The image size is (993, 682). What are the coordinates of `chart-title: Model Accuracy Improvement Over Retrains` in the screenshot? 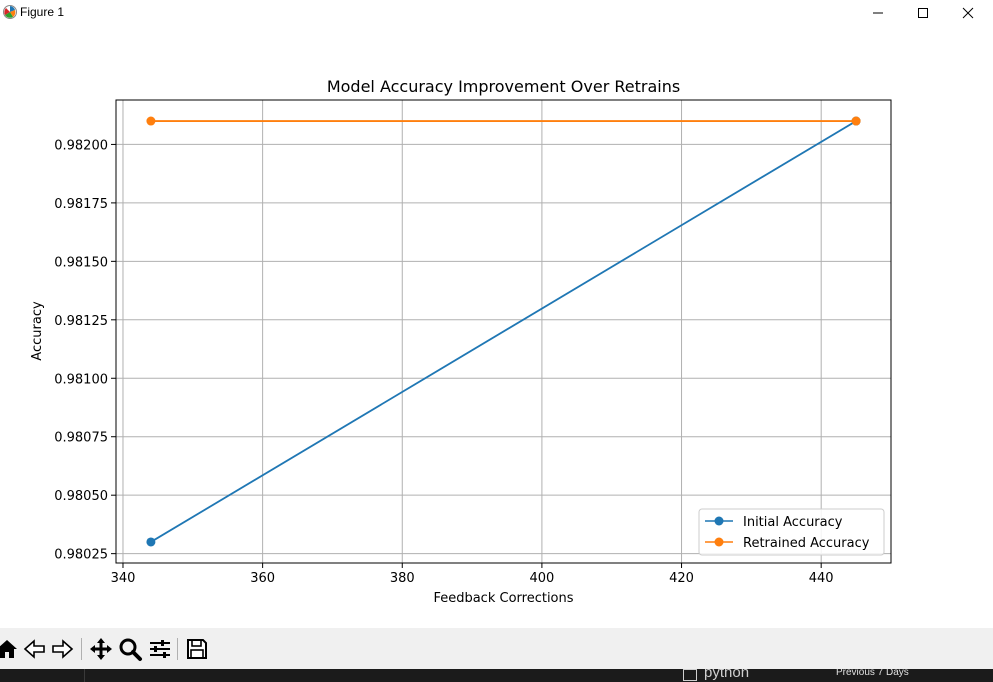 It's located at (503, 86).